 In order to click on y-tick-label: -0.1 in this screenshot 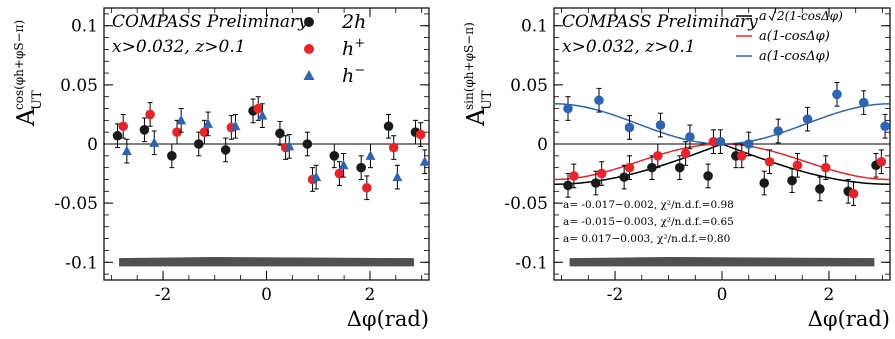, I will do `click(81, 263)`.